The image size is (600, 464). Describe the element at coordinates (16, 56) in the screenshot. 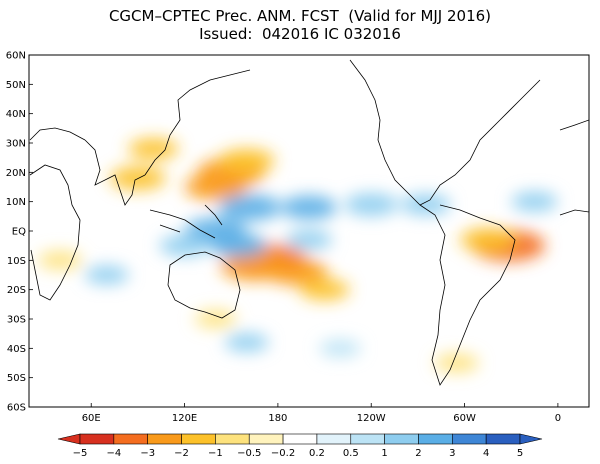

I see `lat-label: 60N` at that location.